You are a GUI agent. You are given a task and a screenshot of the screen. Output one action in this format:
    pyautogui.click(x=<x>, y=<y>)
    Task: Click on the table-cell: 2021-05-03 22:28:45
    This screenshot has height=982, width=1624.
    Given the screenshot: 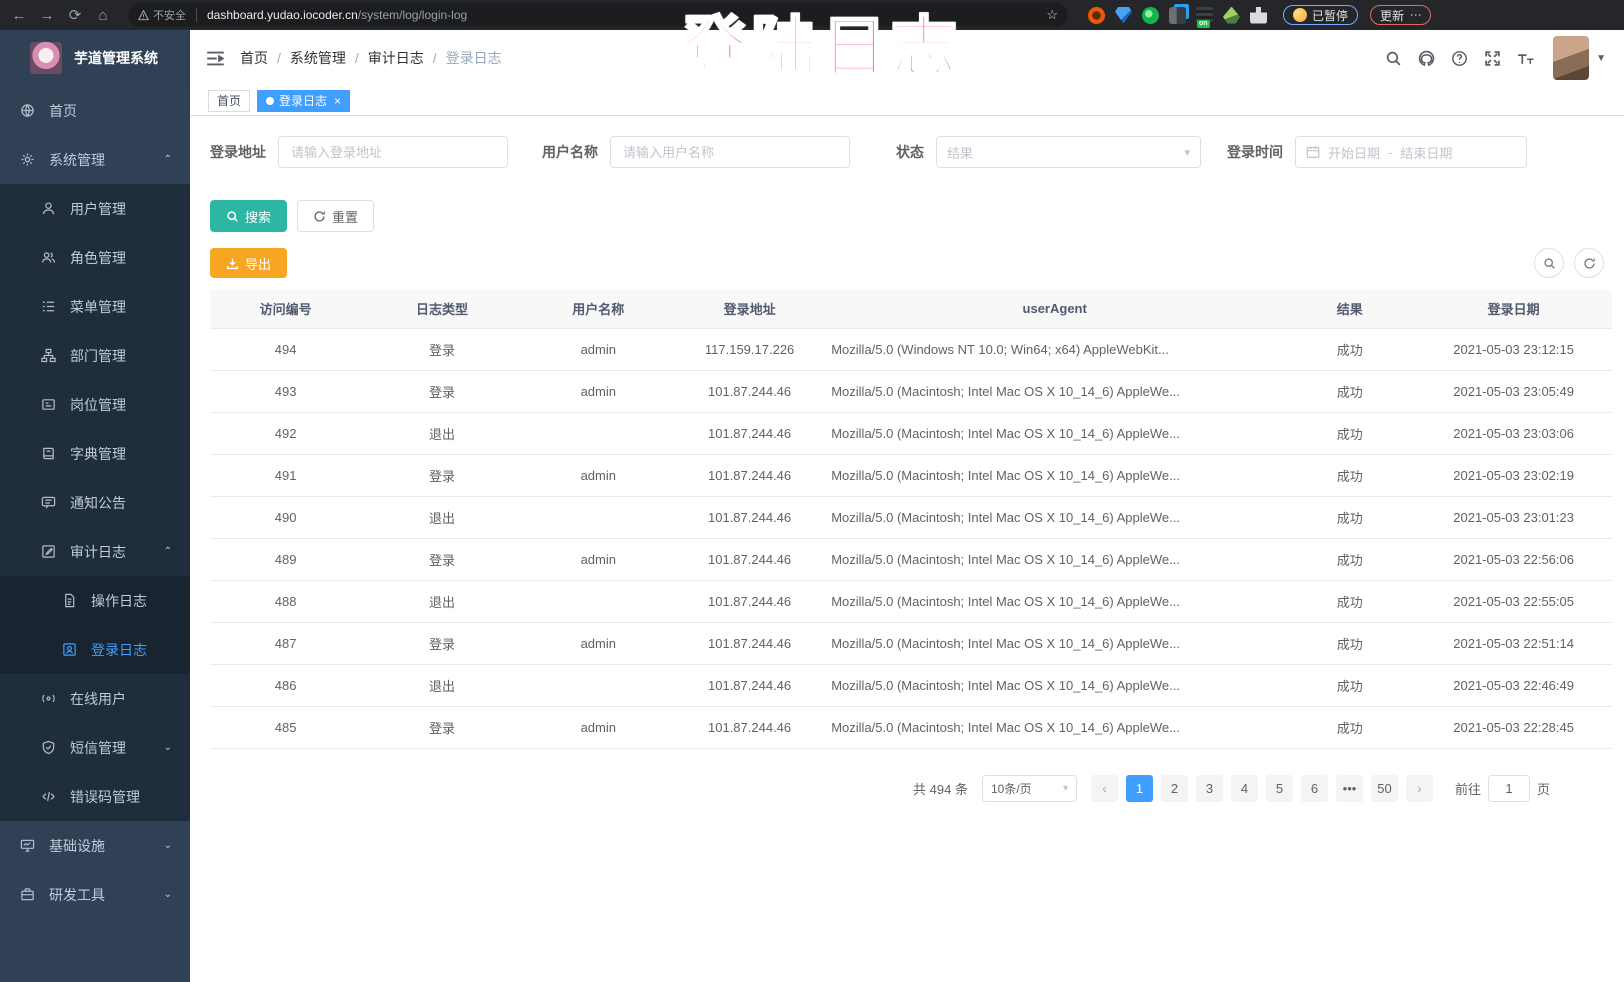 What is the action you would take?
    pyautogui.click(x=1513, y=727)
    